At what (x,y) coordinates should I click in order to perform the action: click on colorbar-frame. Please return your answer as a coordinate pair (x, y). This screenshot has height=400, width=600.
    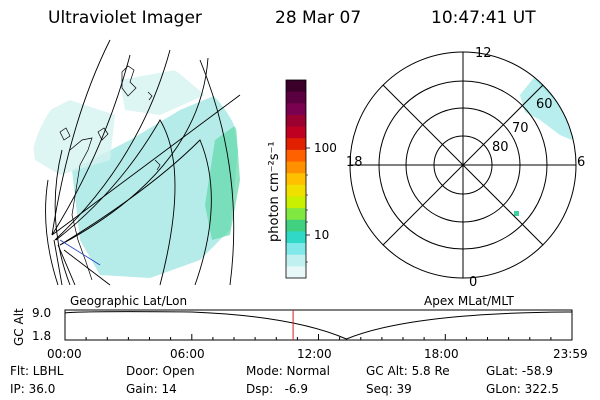
    Looking at the image, I should click on (296, 179).